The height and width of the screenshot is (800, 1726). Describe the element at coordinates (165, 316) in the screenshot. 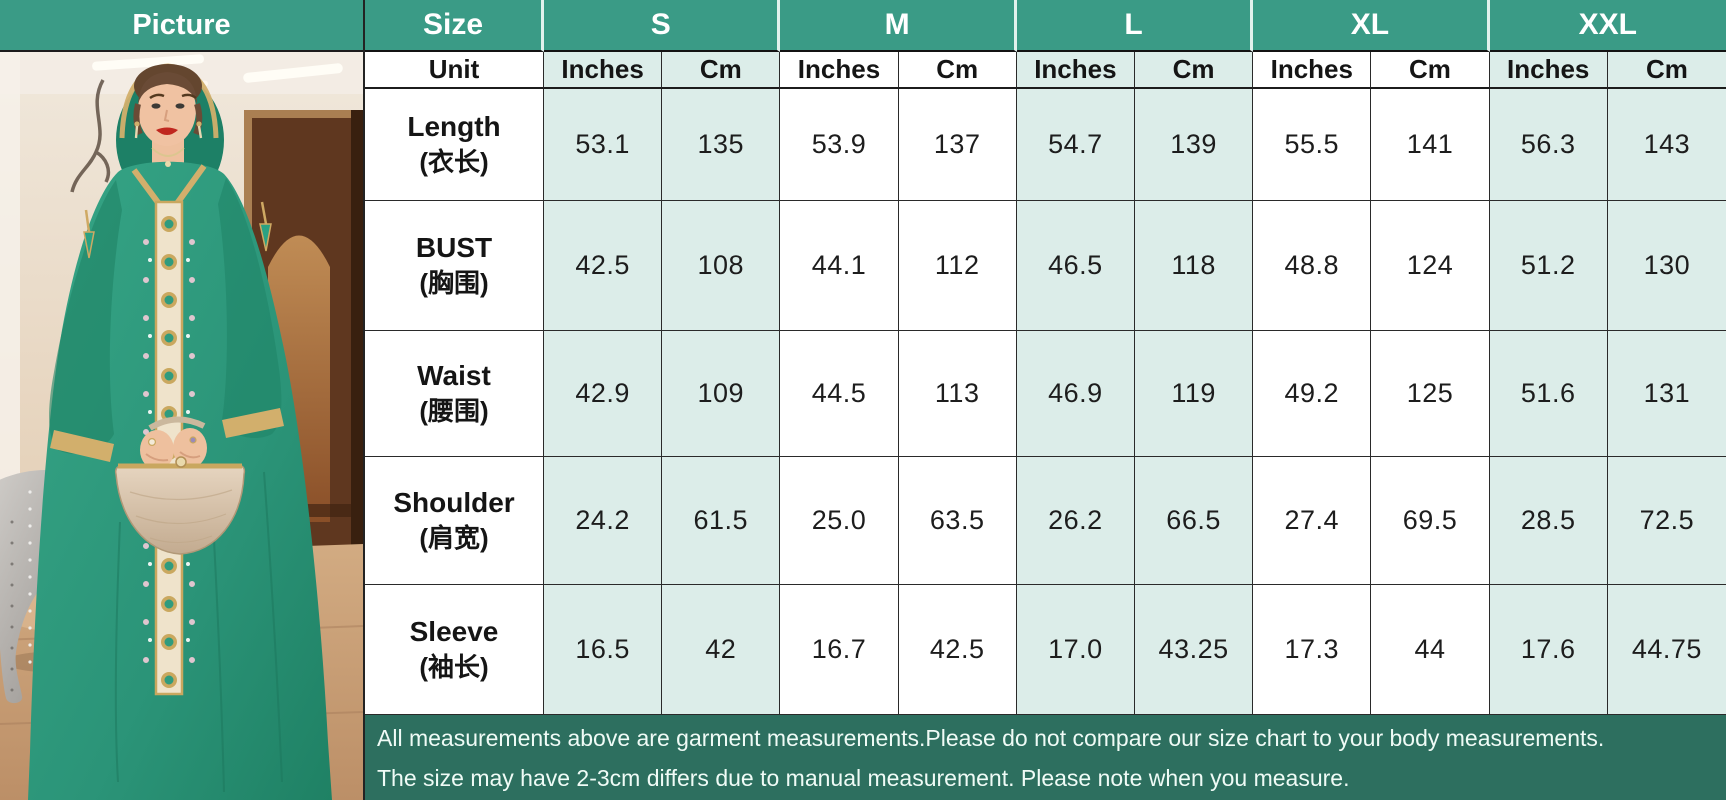

I see `sleeves` at that location.